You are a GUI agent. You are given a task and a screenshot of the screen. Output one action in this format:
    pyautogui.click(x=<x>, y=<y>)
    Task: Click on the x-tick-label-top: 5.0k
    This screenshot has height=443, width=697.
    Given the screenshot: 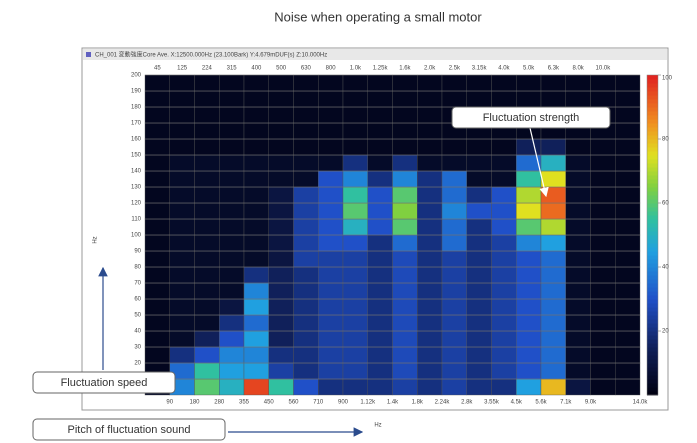 What is the action you would take?
    pyautogui.click(x=529, y=69)
    